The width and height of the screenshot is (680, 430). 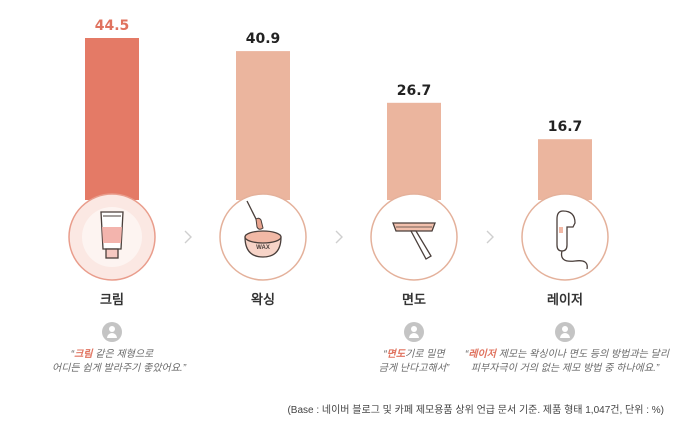 I want to click on razor-icon, so click(x=414, y=237).